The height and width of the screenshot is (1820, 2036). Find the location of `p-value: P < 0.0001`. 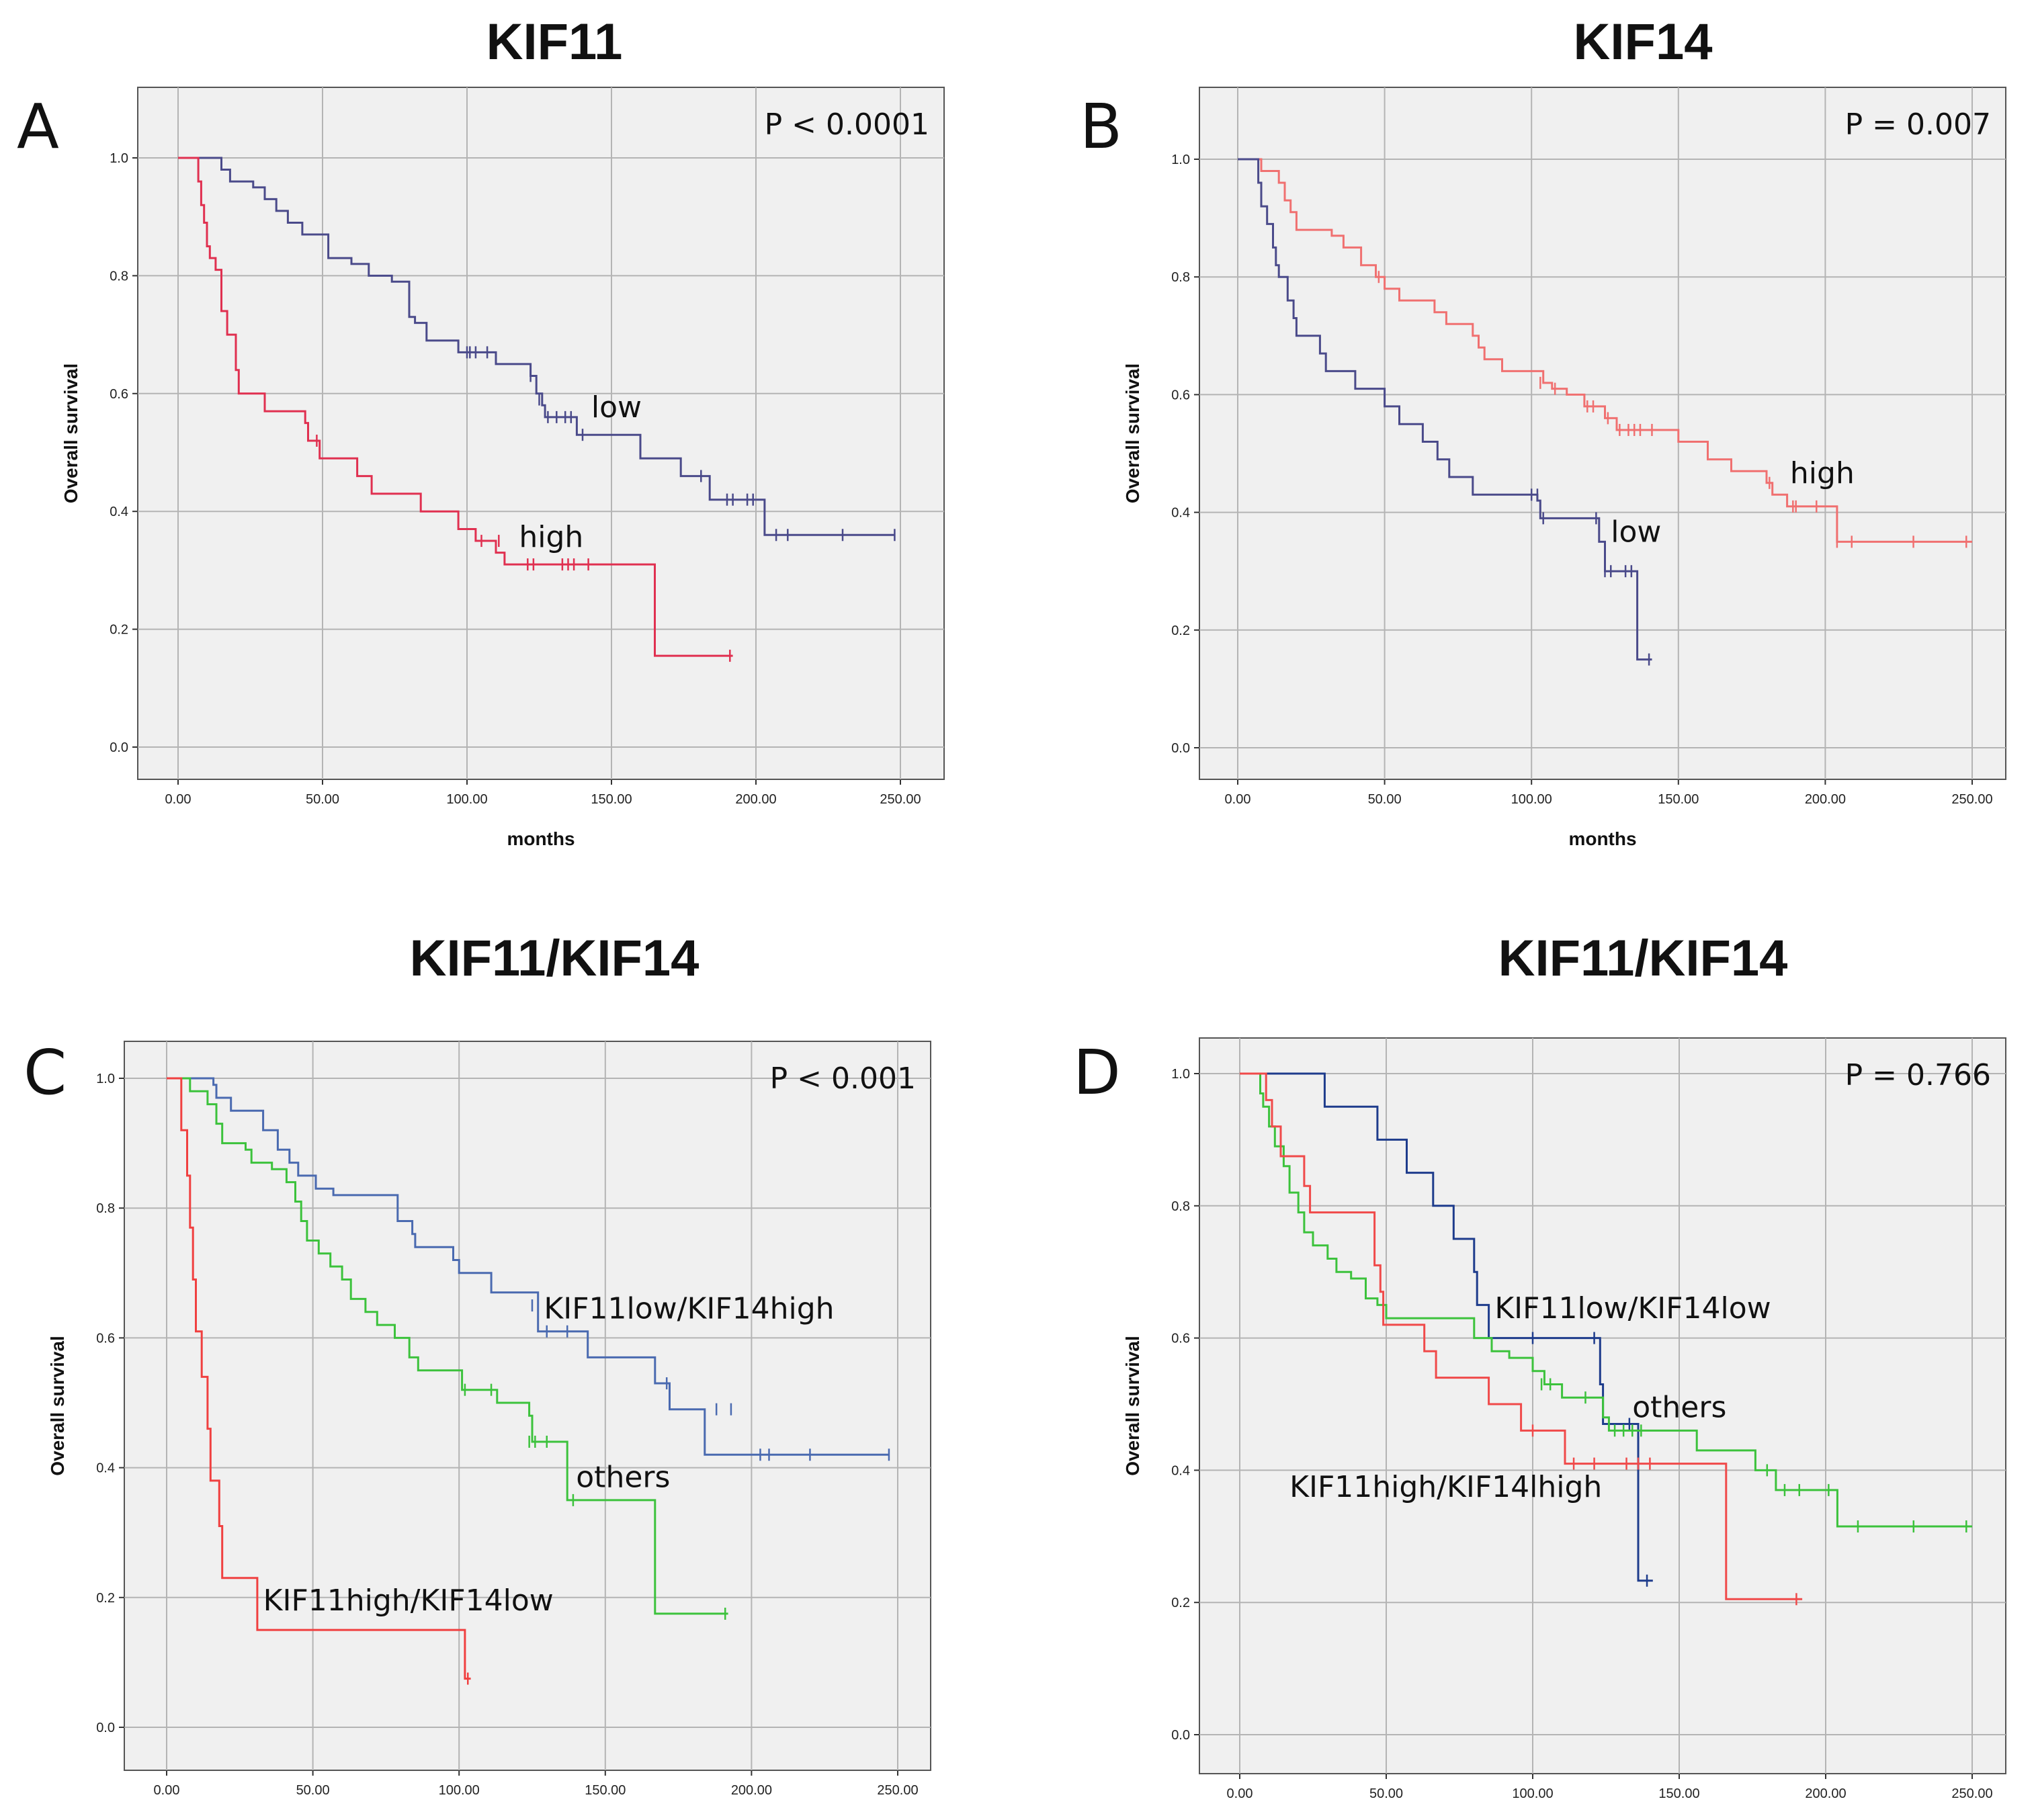

p-value: P < 0.0001 is located at coordinates (847, 125).